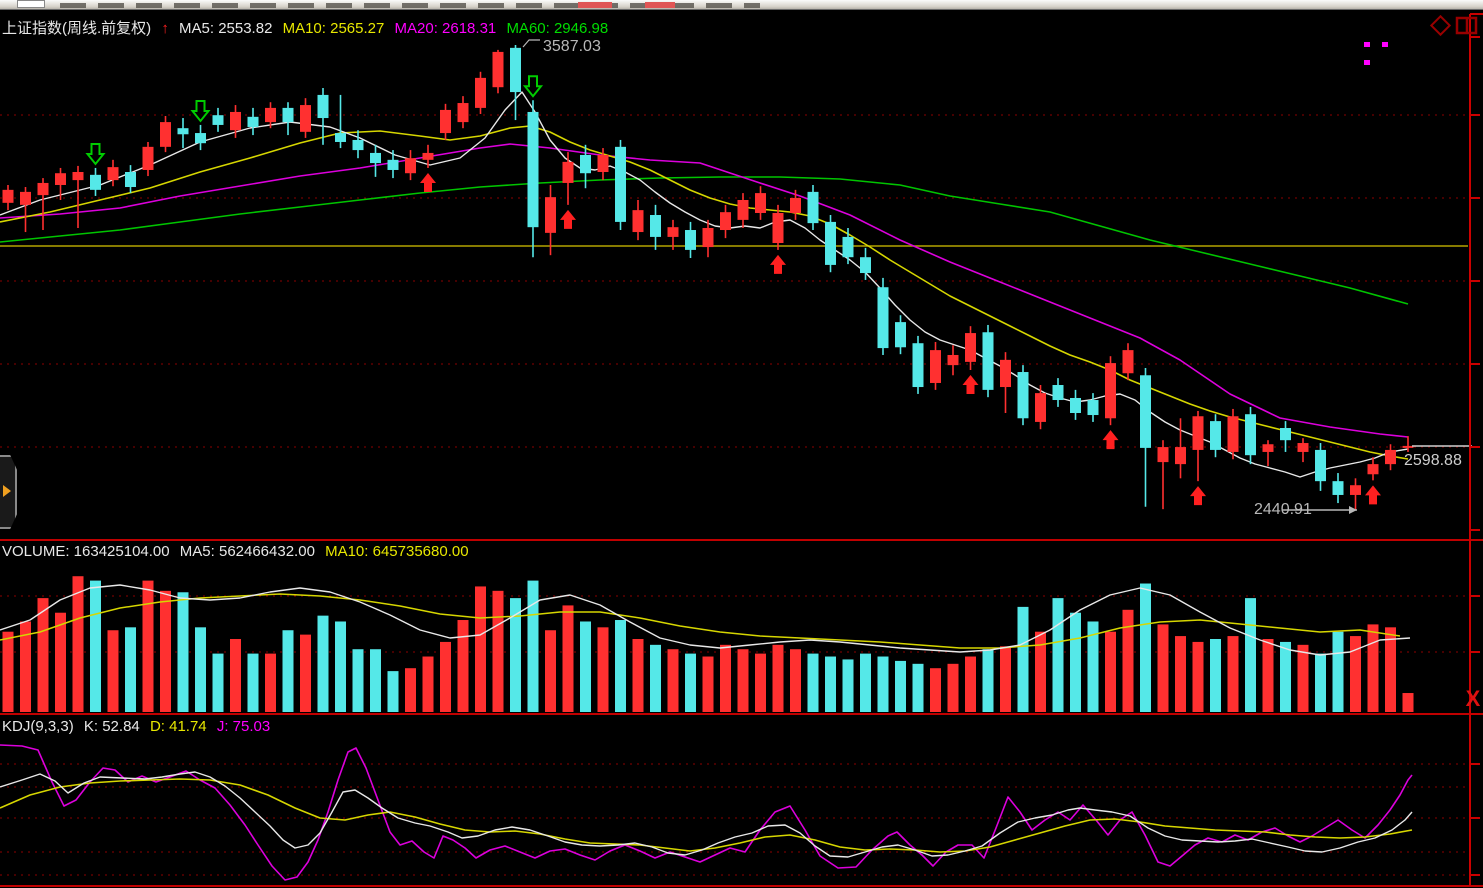 The image size is (1483, 888). I want to click on kdj-k-value: K: 52.84, so click(111, 726).